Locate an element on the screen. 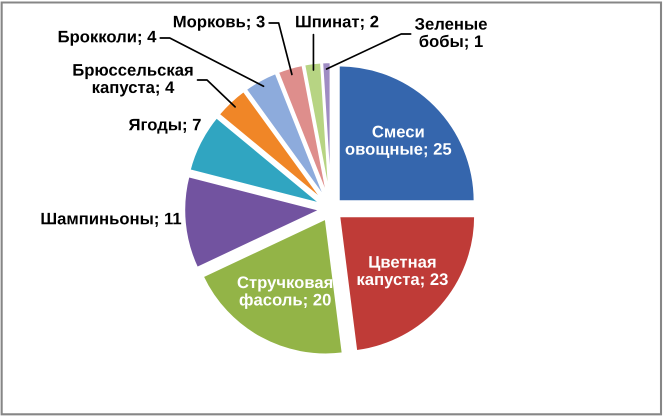 The image size is (664, 416). slice-label: Брюссельская капуста; 4 is located at coordinates (133, 80).